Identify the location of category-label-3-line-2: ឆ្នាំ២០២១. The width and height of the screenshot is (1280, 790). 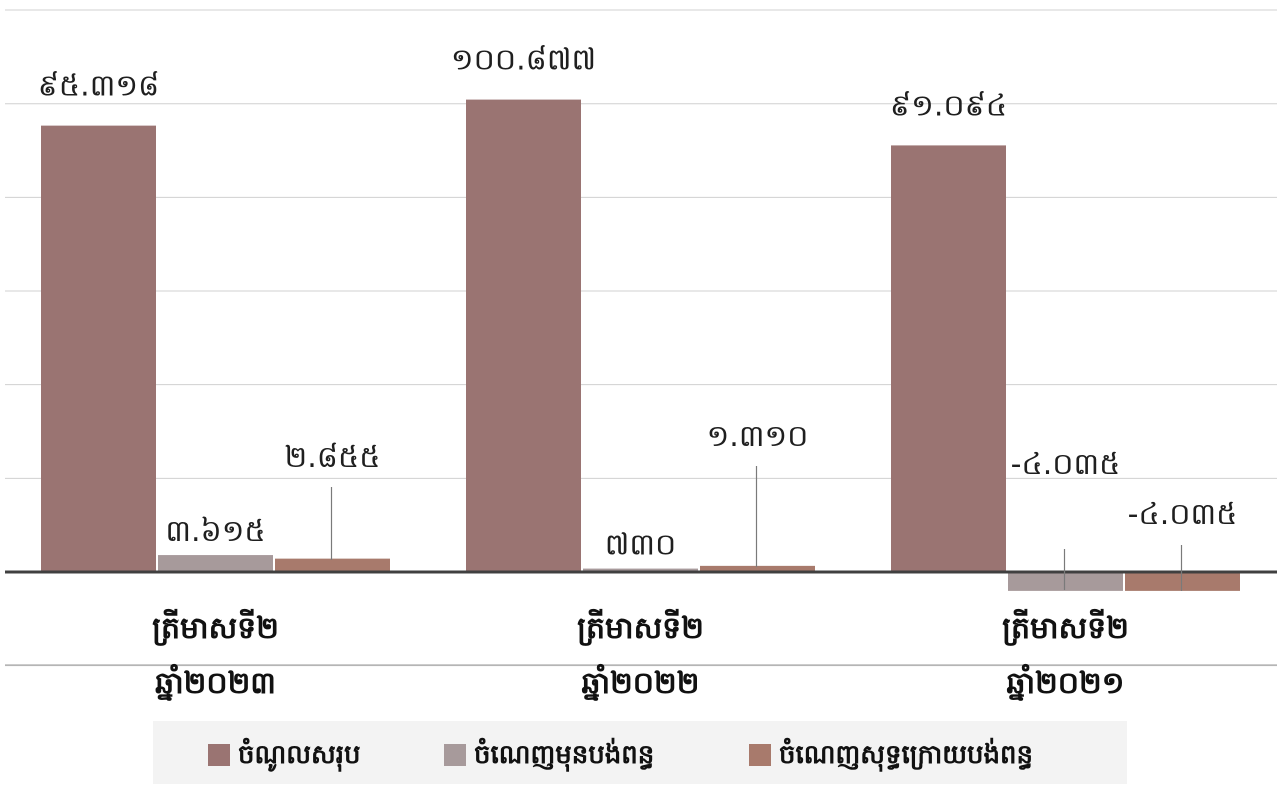
(1066, 682).